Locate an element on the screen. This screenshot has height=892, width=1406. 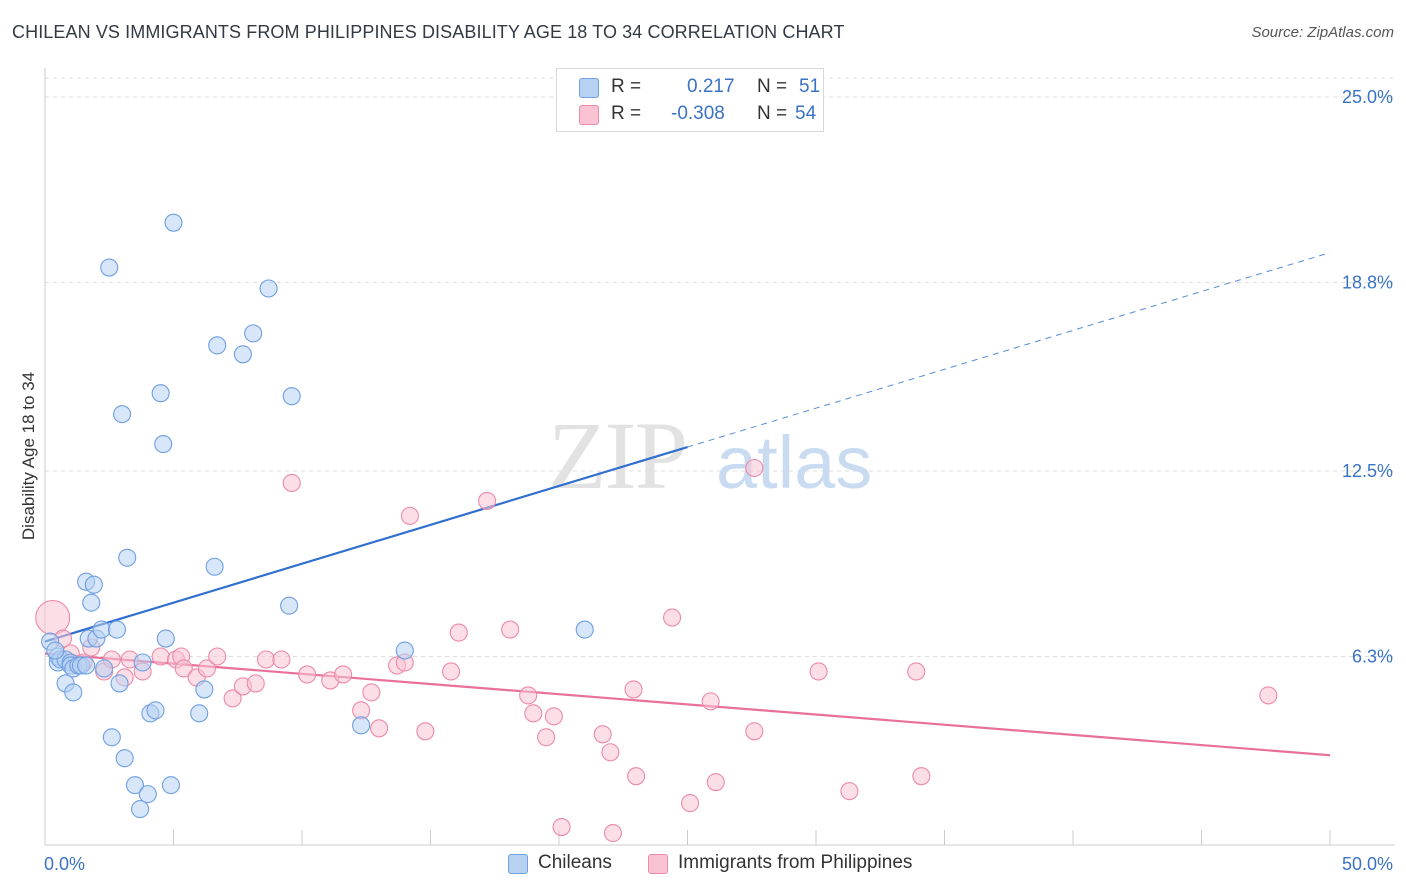
chart-source: Source: ZipAtlas.com is located at coordinates (1322, 32).